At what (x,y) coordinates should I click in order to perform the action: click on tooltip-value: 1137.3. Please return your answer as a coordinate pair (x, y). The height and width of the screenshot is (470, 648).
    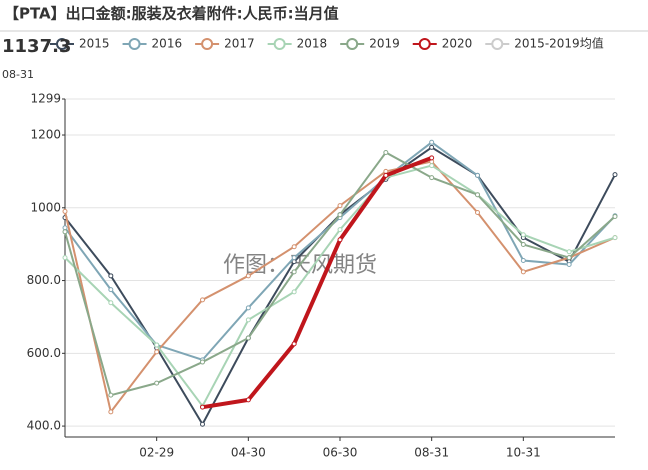
    Looking at the image, I should click on (36, 46).